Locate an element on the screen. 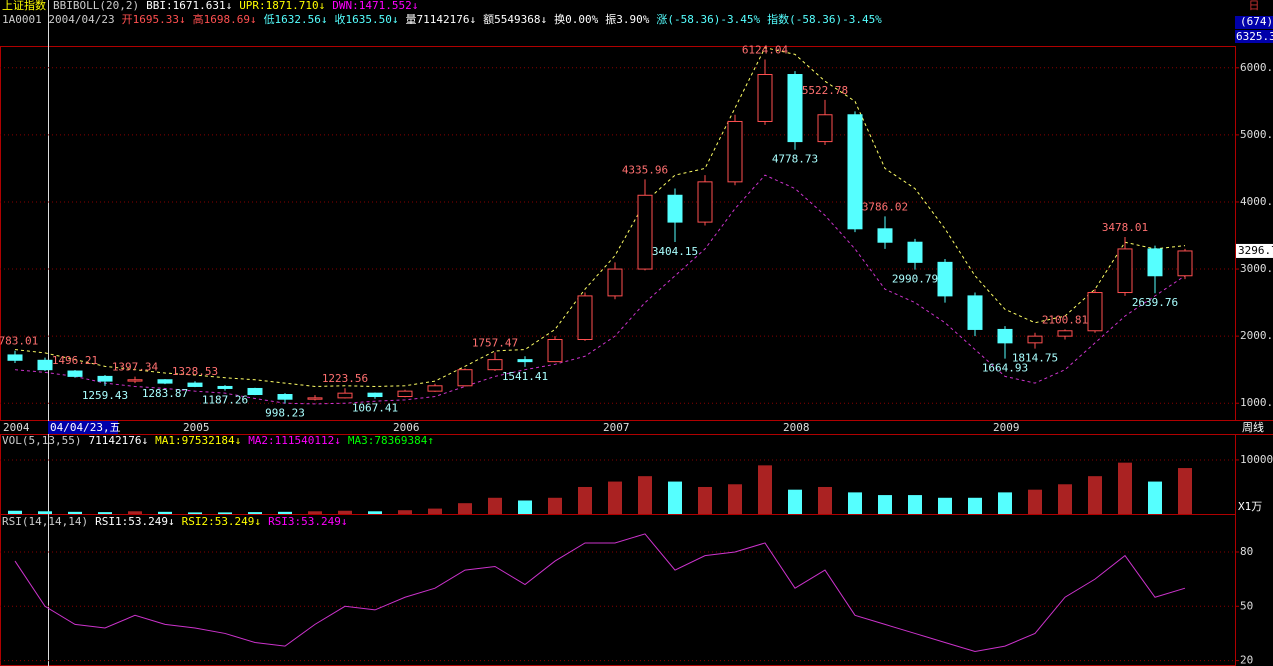 The height and width of the screenshot is (666, 1273). y-tick-label: 2000.00 is located at coordinates (1256, 335).